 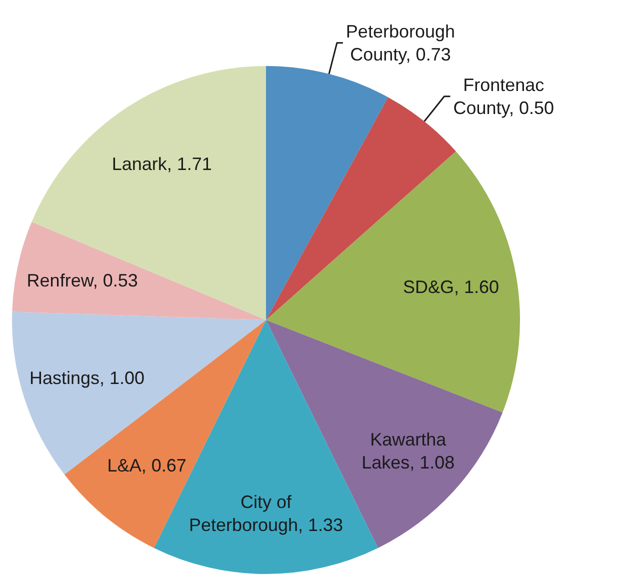 I want to click on slice-label: City of Peterborough, 1.33, so click(x=266, y=513).